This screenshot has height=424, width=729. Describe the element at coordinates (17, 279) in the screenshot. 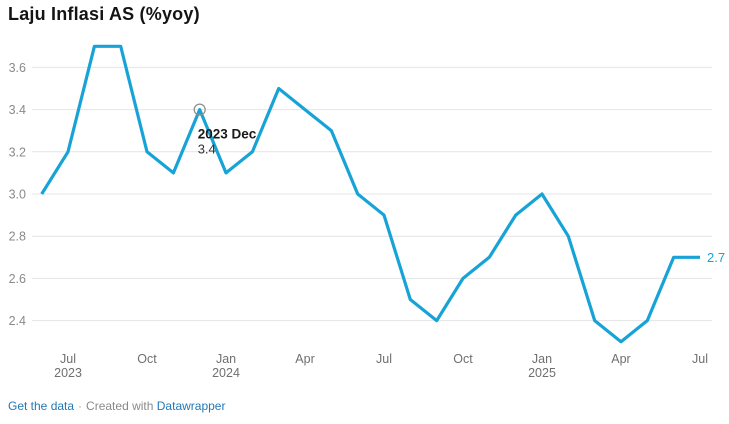

I see `y-tick-label: 2.6` at that location.